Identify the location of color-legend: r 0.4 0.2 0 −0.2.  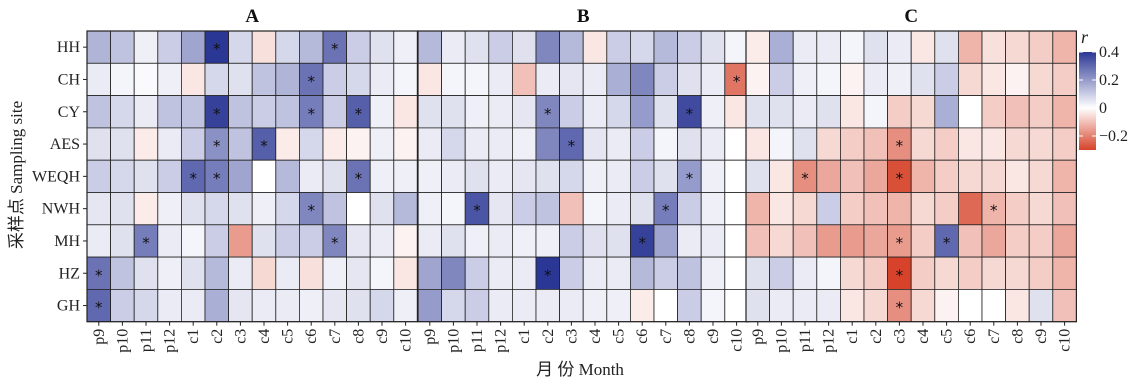
(1103, 88).